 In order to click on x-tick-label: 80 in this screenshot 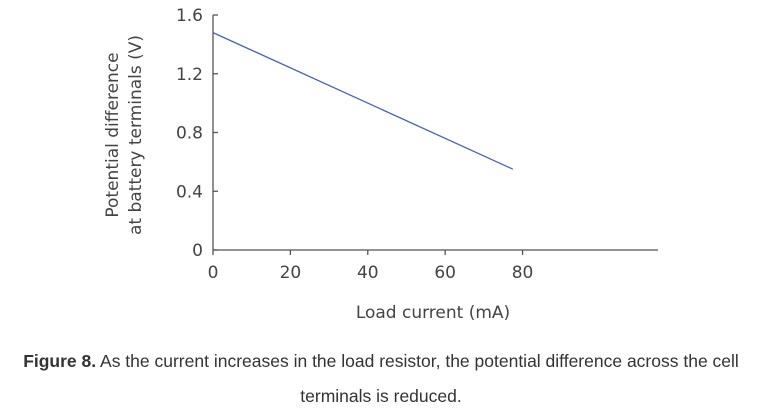, I will do `click(523, 273)`.